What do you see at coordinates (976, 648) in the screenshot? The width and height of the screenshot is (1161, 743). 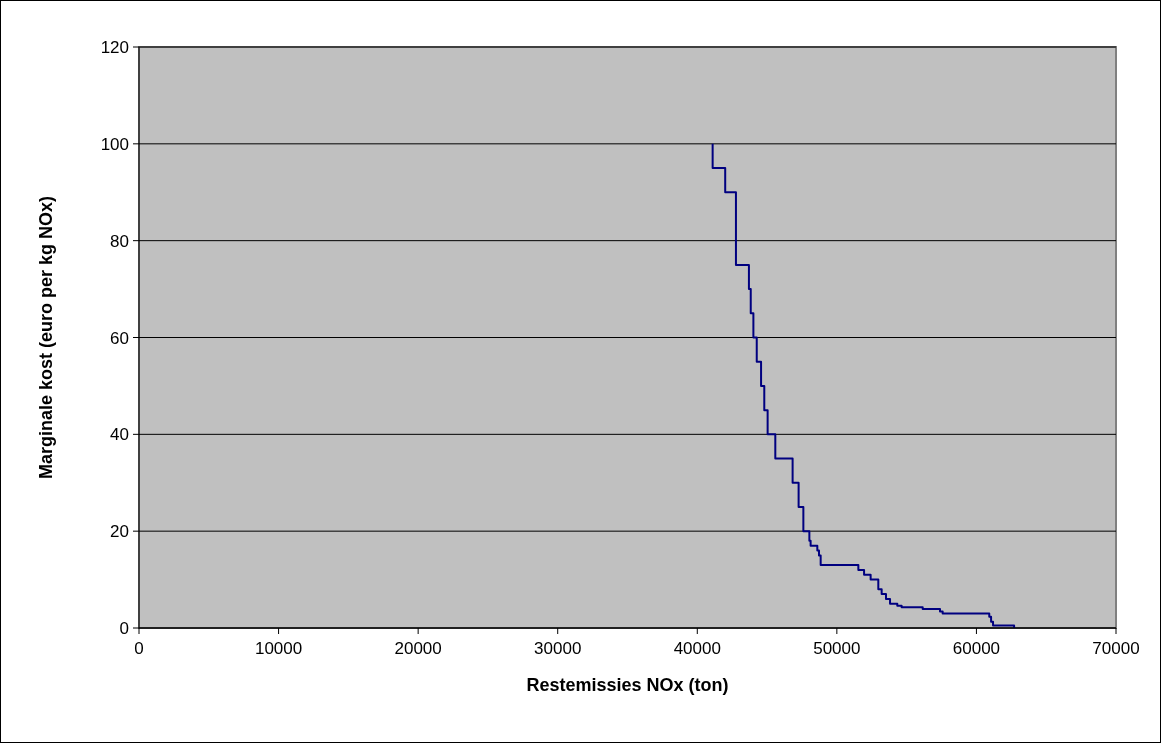 I see `x-tick-label: 60000` at bounding box center [976, 648].